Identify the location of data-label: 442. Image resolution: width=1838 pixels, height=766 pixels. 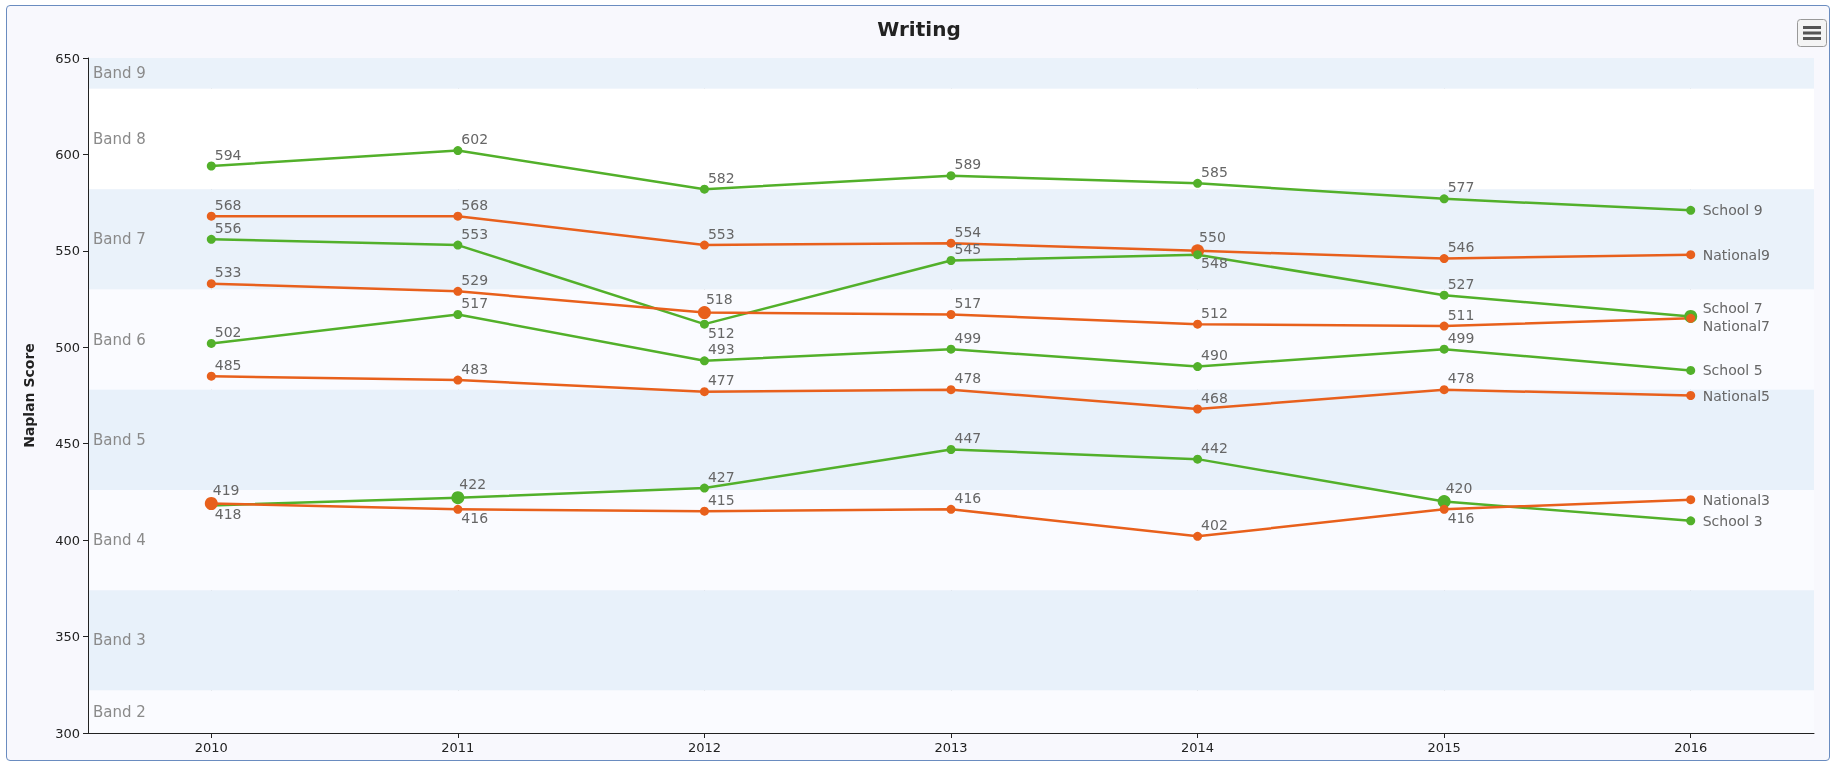
(1214, 447).